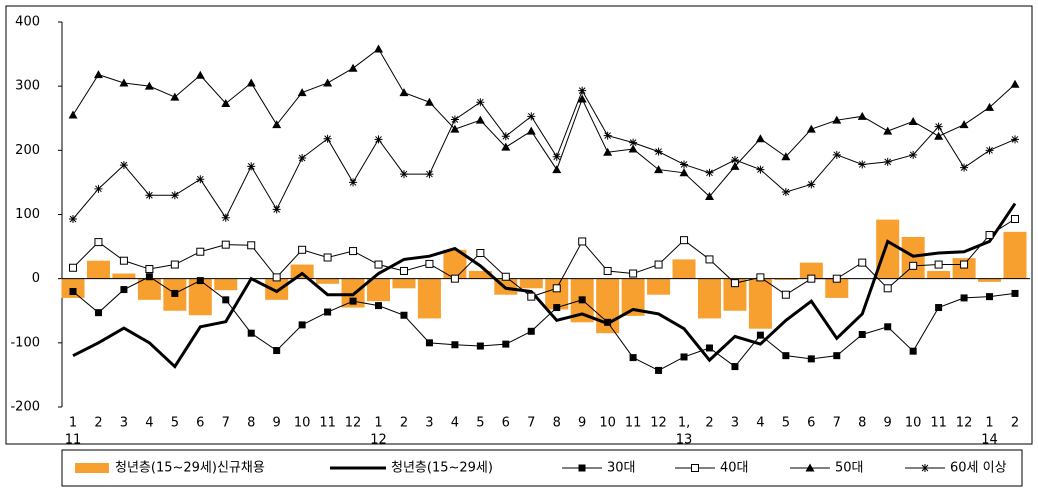  What do you see at coordinates (544, 258) in the screenshot?
I see `line` at bounding box center [544, 258].